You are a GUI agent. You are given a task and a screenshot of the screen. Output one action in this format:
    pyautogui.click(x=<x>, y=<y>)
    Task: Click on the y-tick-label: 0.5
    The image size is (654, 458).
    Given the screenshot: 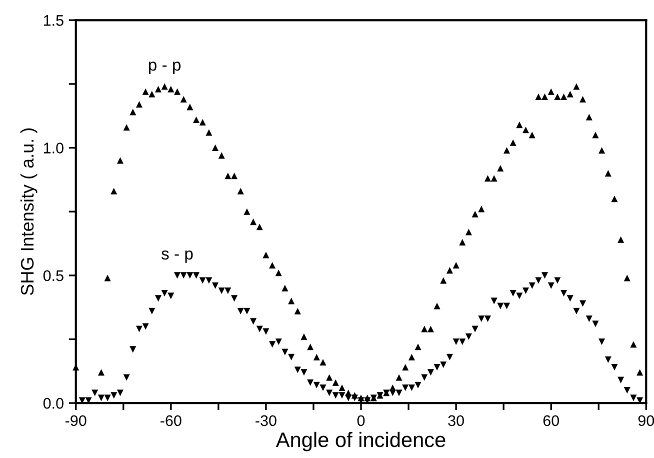 What is the action you would take?
    pyautogui.click(x=53, y=276)
    